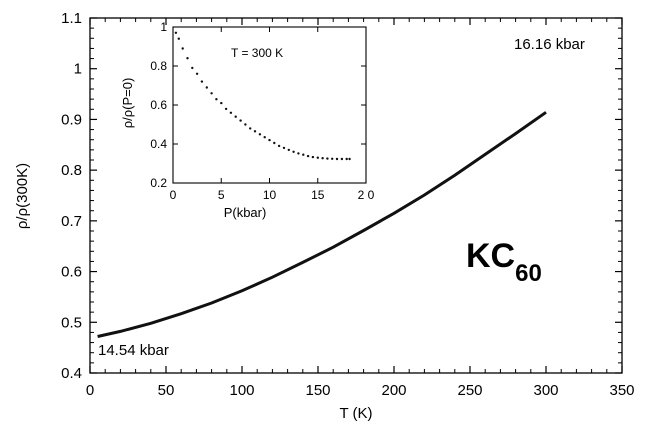 This screenshot has width=646, height=427. Describe the element at coordinates (393, 390) in the screenshot. I see `main-x-tick-label: 200` at that location.